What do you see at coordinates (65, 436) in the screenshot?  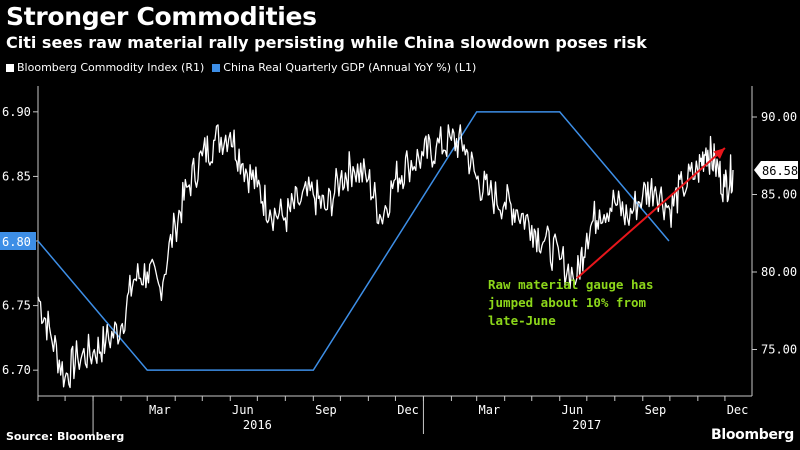 I see `source-note: Source: Bloomberg` at bounding box center [65, 436].